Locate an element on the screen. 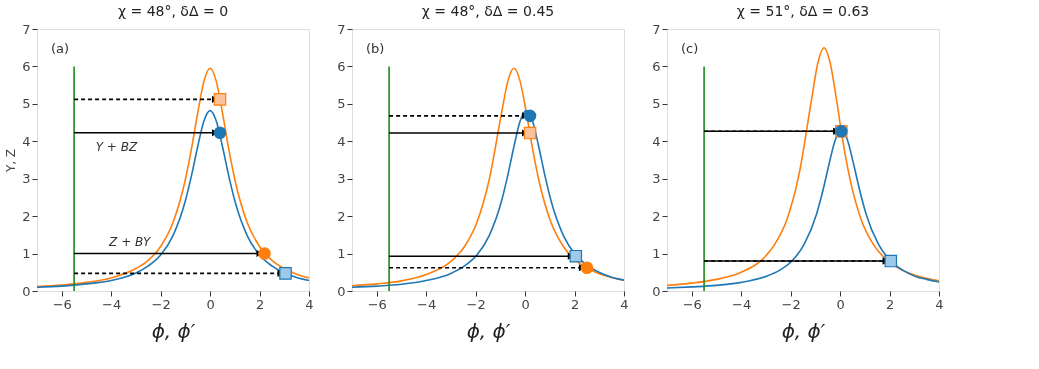 The width and height of the screenshot is (1039, 369). series-label: Z + BY is located at coordinates (130, 241).